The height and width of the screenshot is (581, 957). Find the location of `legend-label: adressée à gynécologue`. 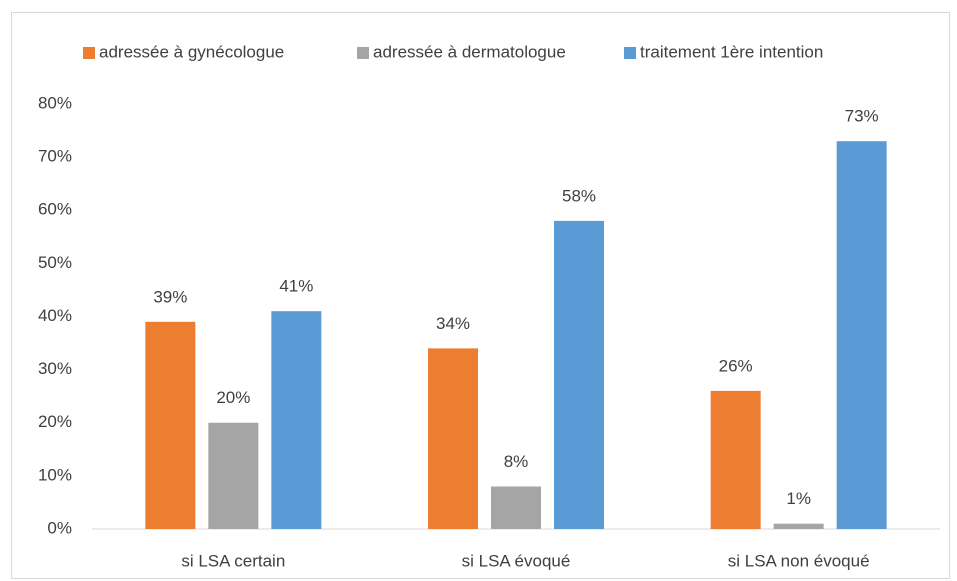

legend-label: adressée à gynécologue is located at coordinates (191, 51).